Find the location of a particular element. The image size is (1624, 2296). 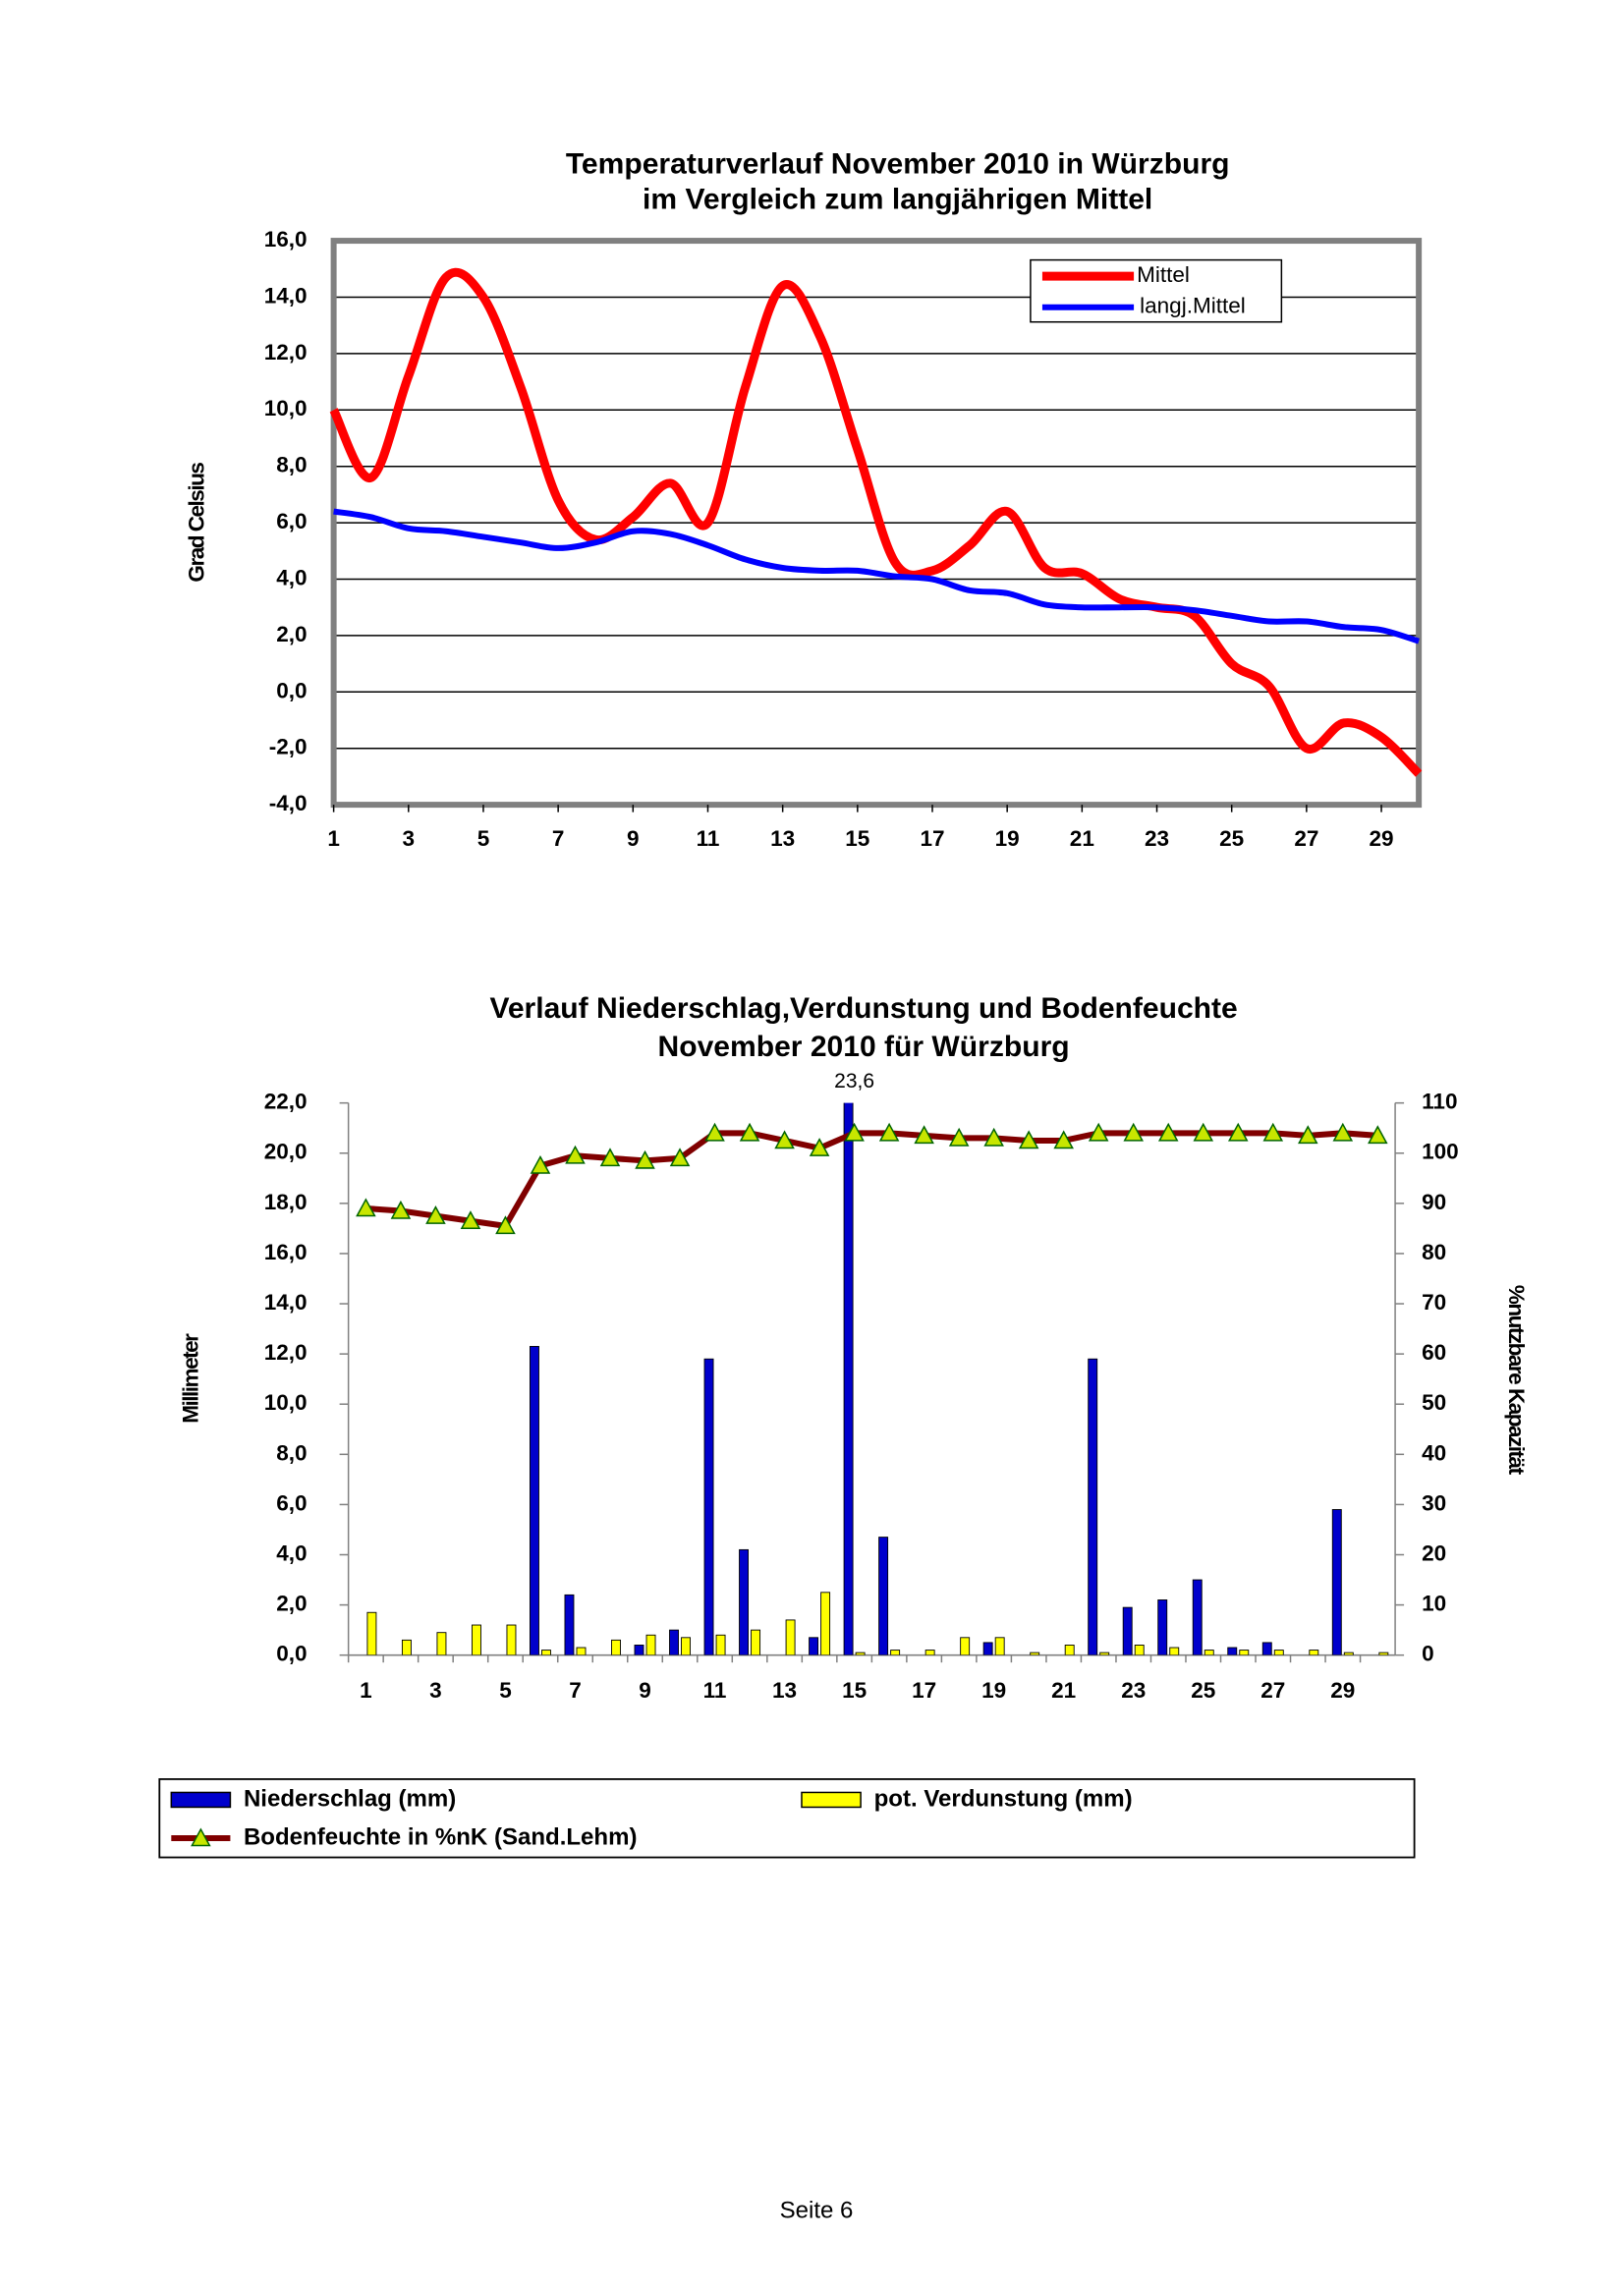

x-tick-label: 7 is located at coordinates (558, 838).